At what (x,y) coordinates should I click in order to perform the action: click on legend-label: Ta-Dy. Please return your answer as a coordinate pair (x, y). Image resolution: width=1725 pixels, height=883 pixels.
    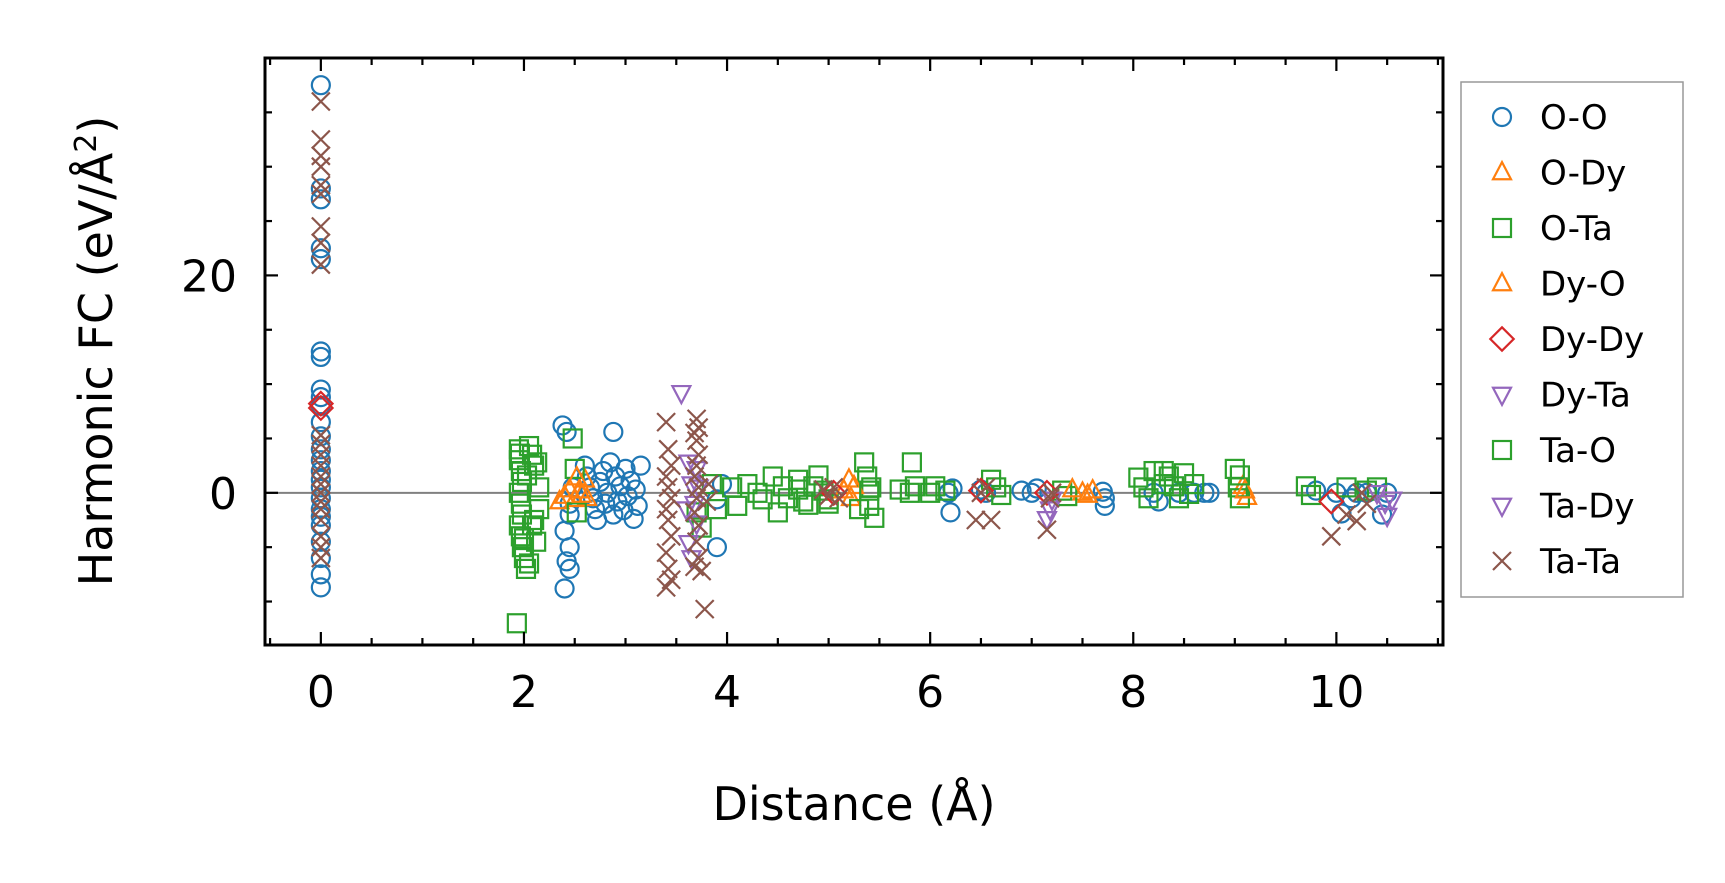
    Looking at the image, I should click on (1587, 507).